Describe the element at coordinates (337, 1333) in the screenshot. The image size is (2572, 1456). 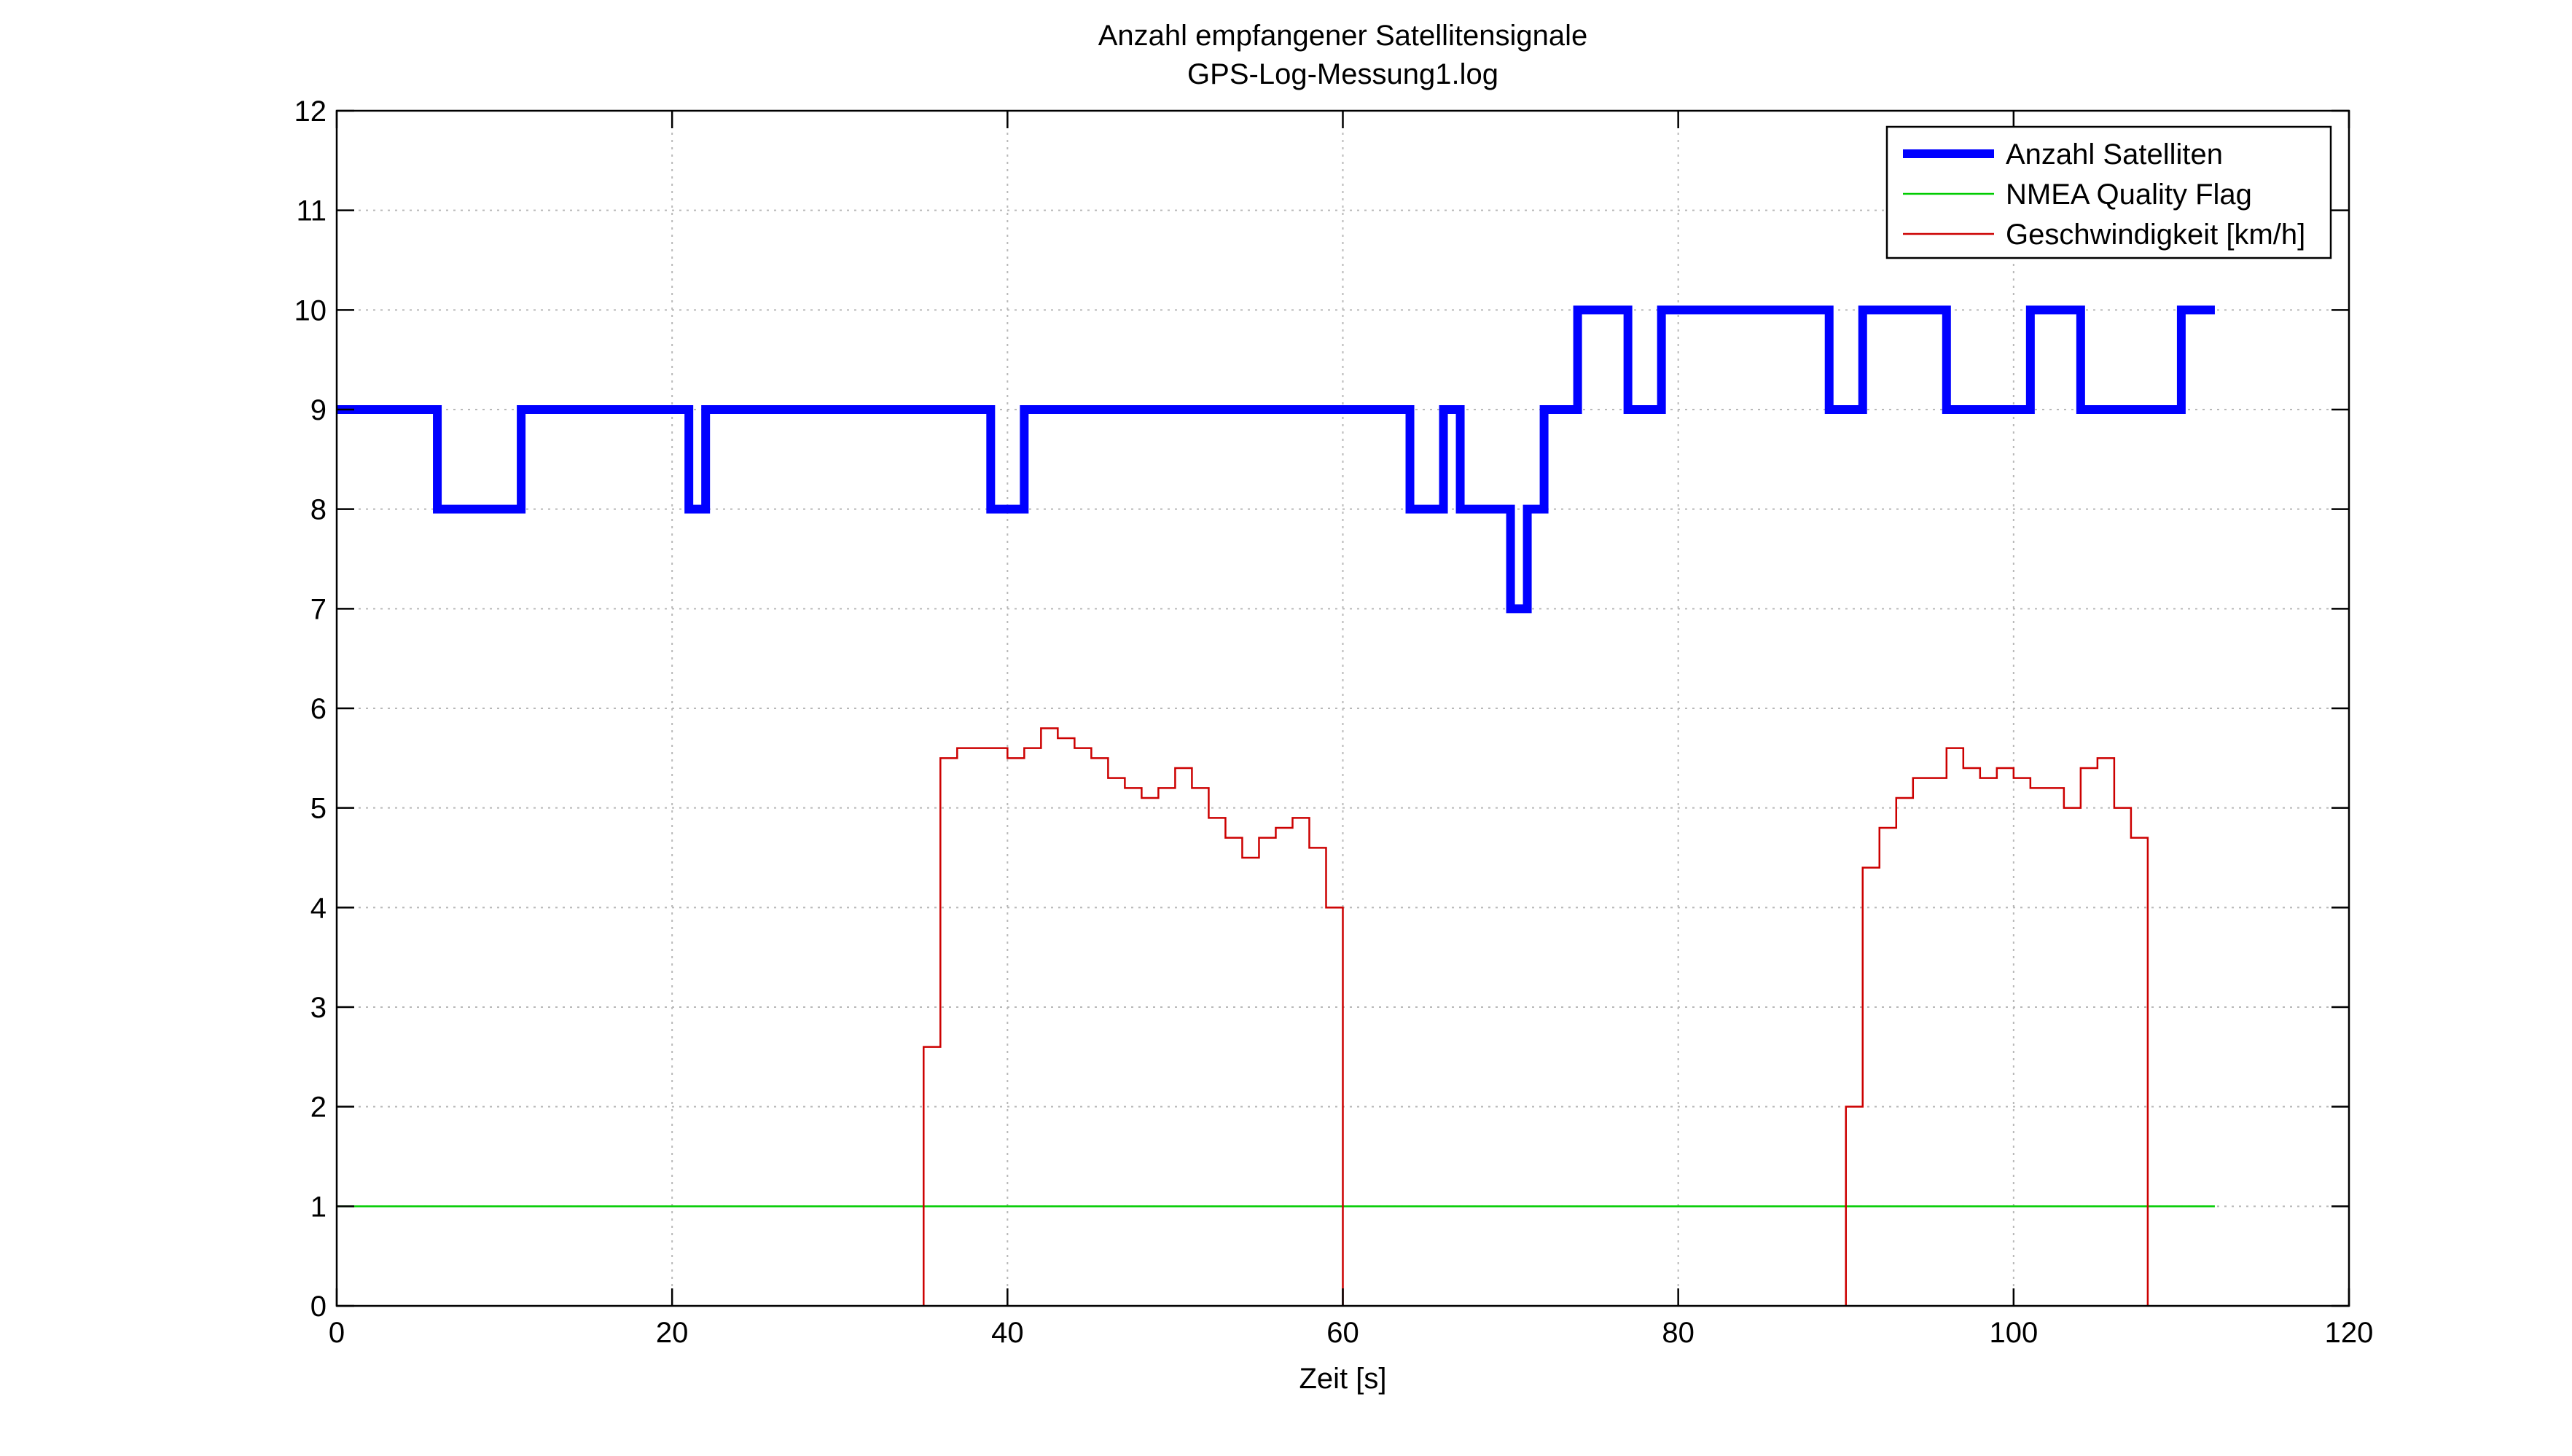
I see `x-tick-label: 0` at that location.